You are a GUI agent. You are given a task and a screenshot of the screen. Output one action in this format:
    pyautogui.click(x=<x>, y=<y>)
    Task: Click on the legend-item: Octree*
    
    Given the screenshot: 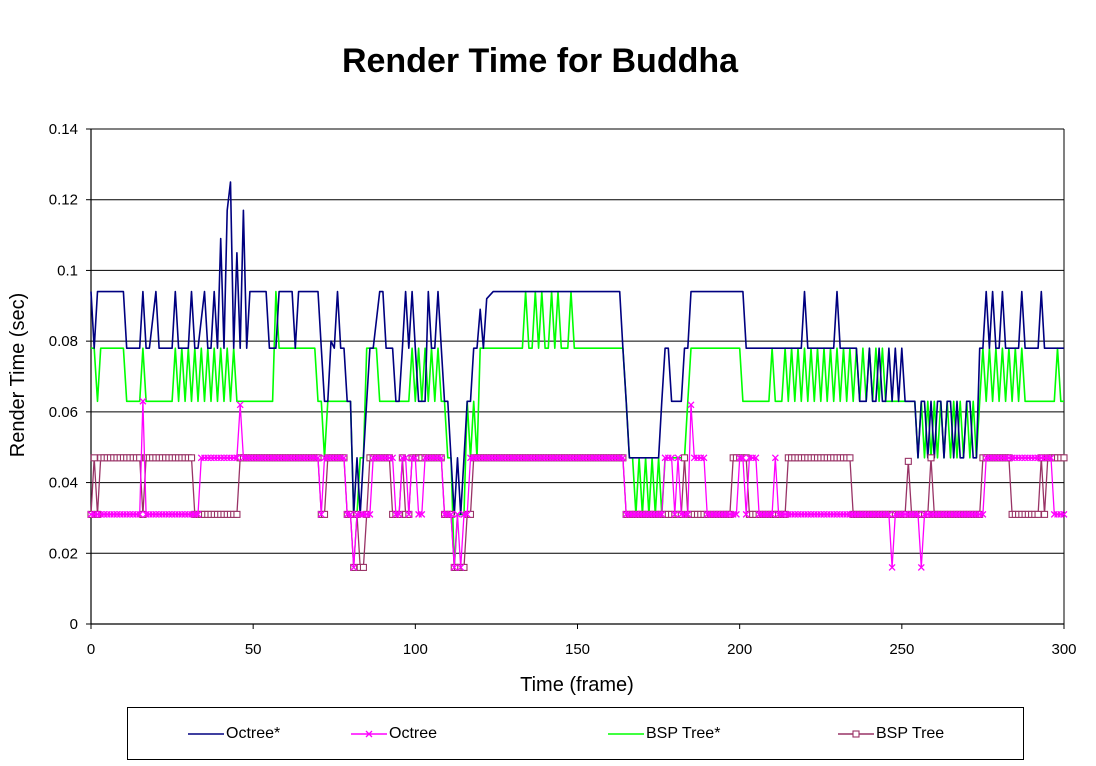 What is the action you would take?
    pyautogui.click(x=234, y=733)
    